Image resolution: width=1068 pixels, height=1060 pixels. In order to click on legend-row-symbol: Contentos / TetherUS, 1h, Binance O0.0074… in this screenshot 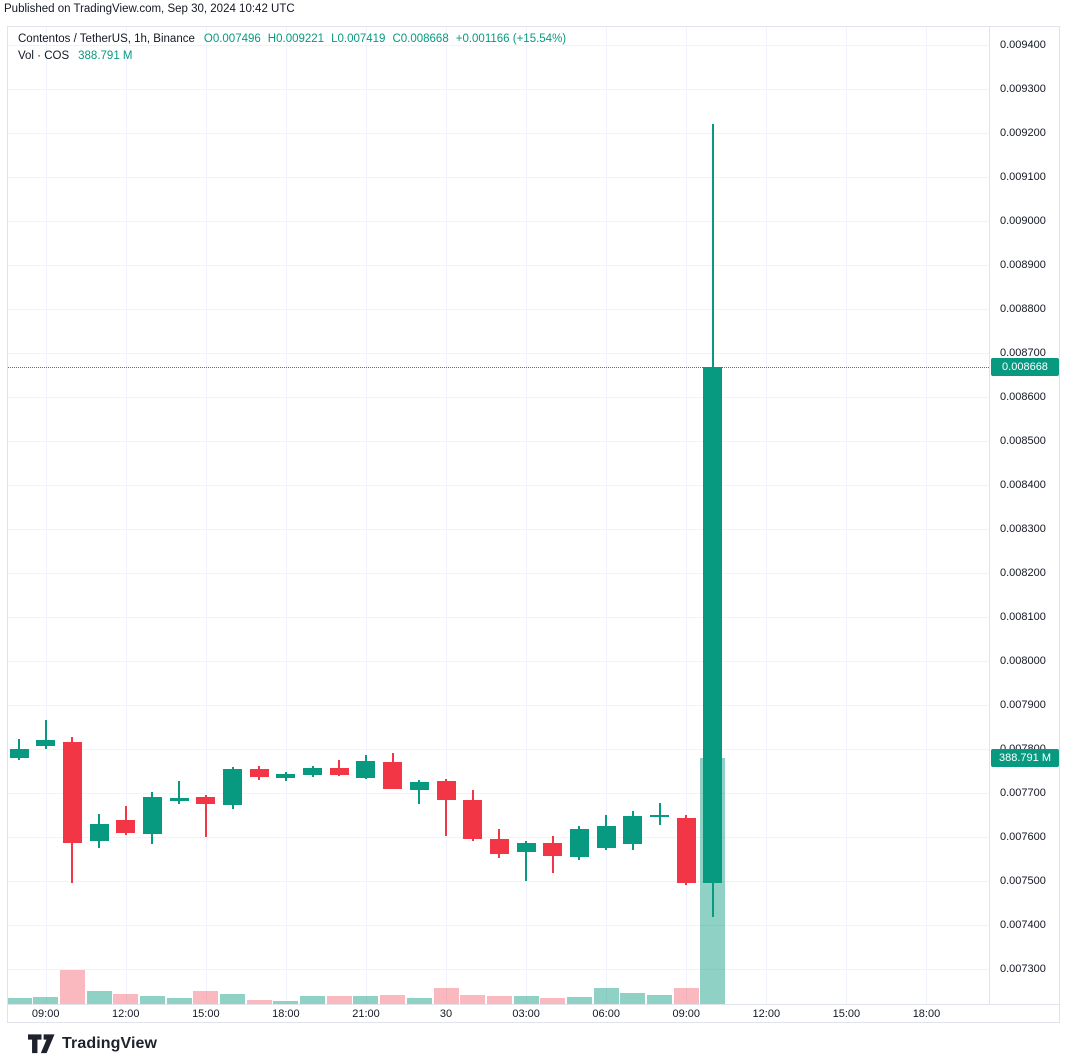, I will do `click(292, 39)`.